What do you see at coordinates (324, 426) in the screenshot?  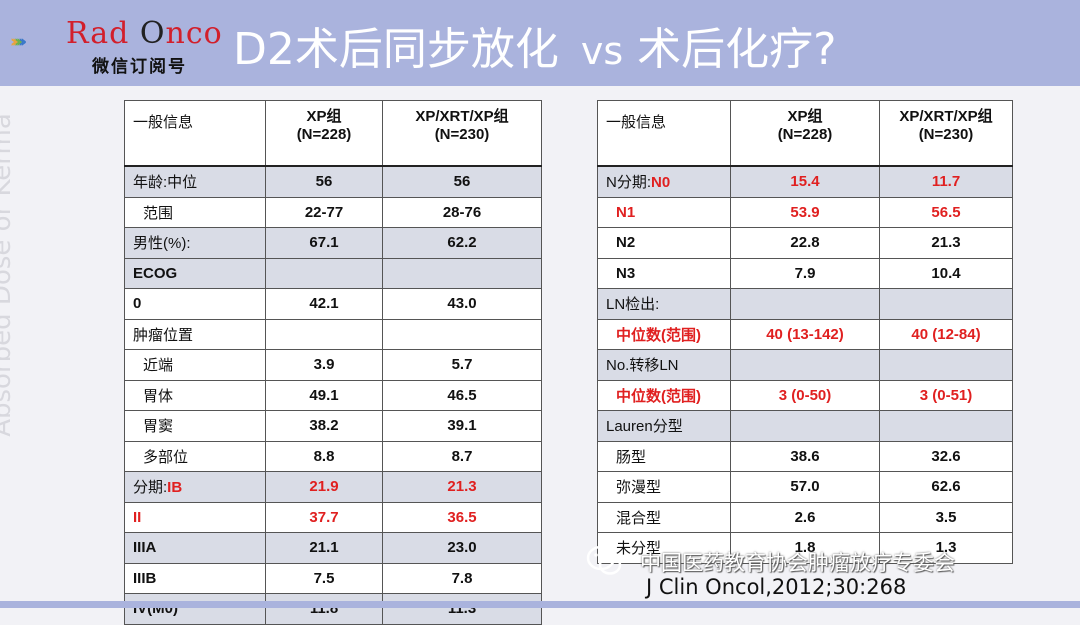 I see `value-cell: 38.2` at bounding box center [324, 426].